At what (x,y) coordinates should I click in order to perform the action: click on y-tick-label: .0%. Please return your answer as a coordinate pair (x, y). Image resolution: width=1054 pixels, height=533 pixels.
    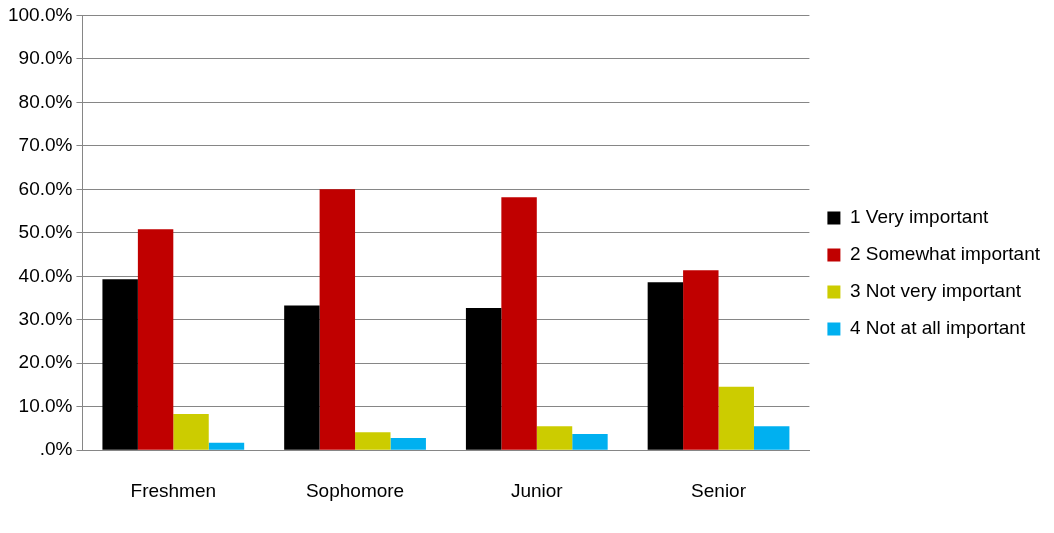
    Looking at the image, I should click on (56, 449).